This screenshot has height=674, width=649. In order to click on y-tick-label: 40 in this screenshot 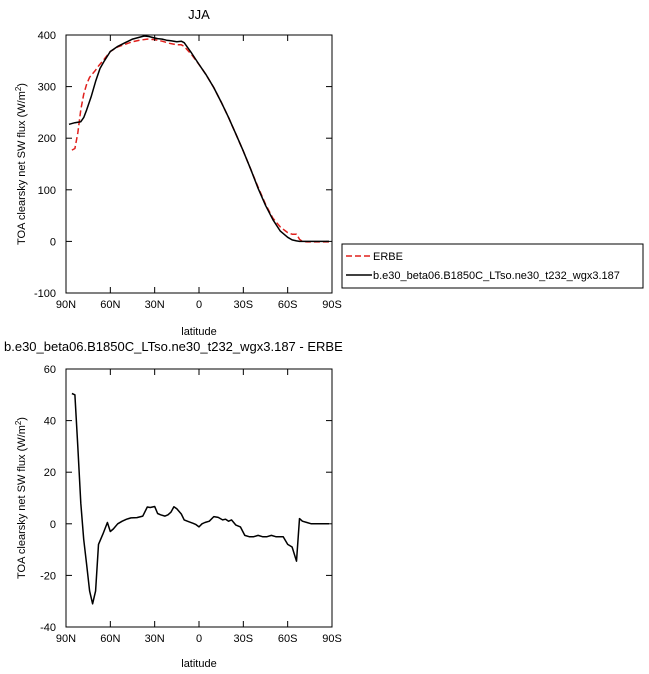, I will do `click(50, 422)`.